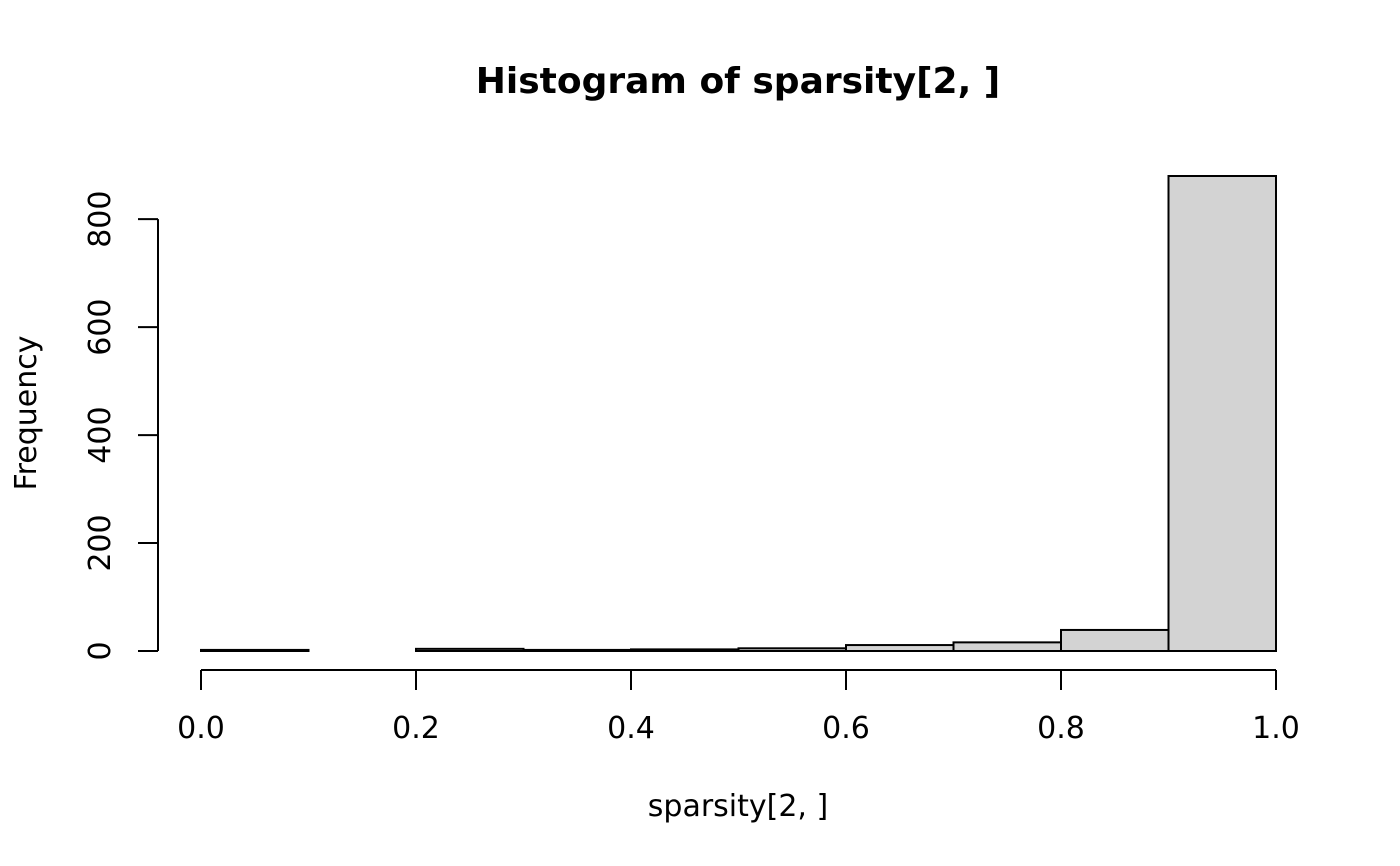 The width and height of the screenshot is (1400, 866). What do you see at coordinates (631, 728) in the screenshot?
I see `x-tick-label-2: 0.4` at bounding box center [631, 728].